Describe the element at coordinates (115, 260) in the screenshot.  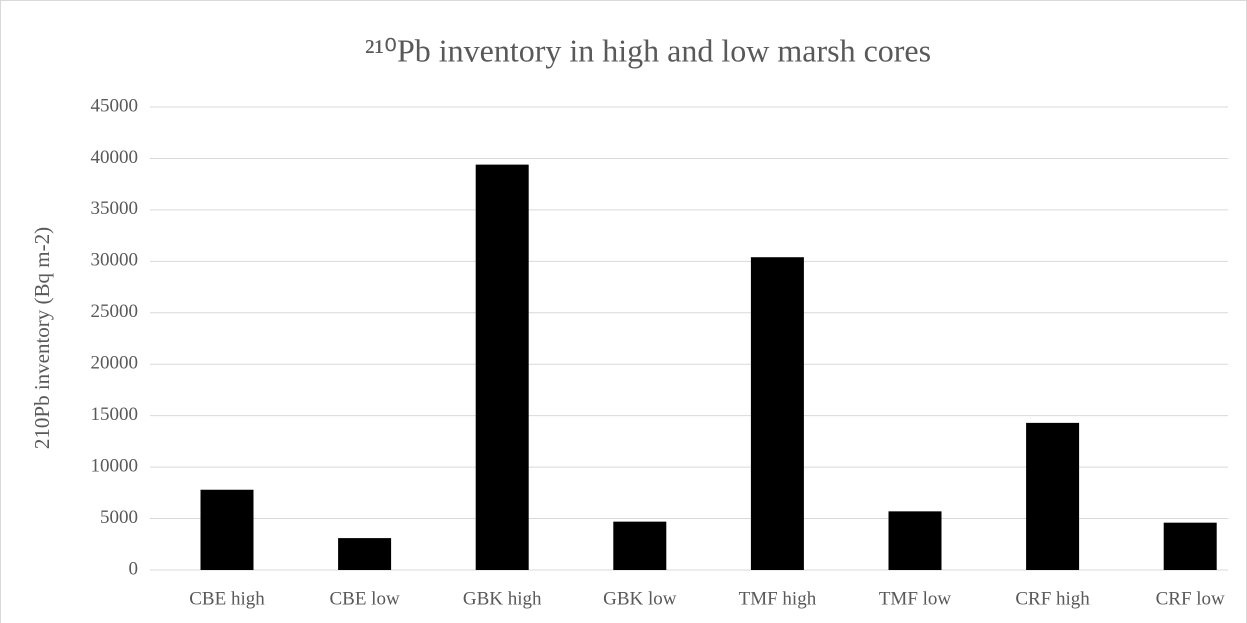
I see `y-tick-label: 30000` at that location.